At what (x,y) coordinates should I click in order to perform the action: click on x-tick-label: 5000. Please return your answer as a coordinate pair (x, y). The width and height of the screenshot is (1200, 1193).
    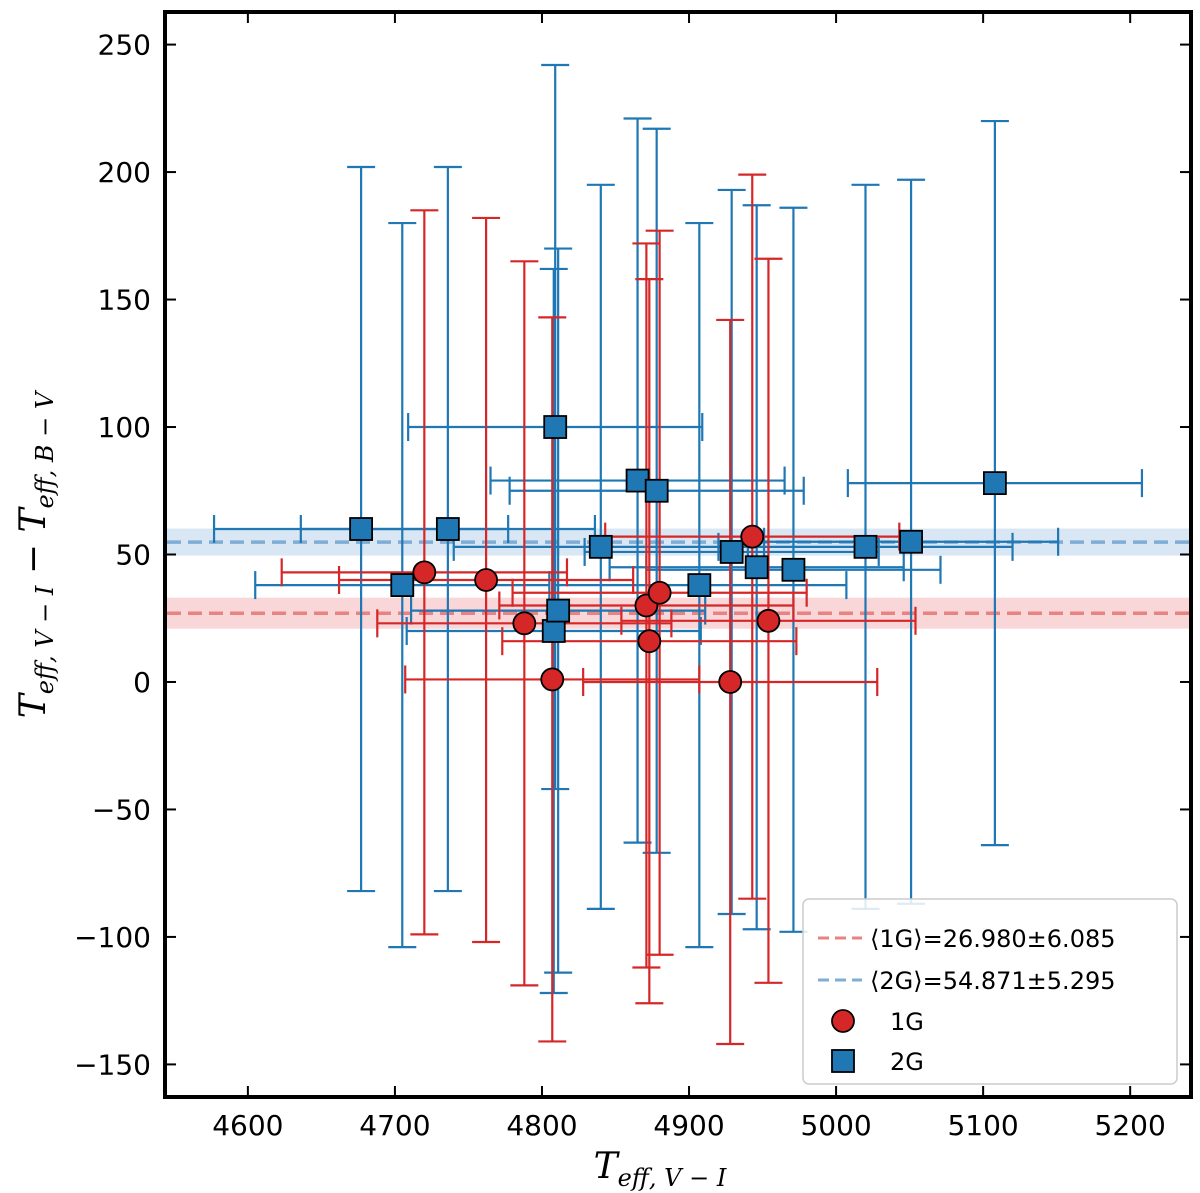
    Looking at the image, I should click on (835, 1125).